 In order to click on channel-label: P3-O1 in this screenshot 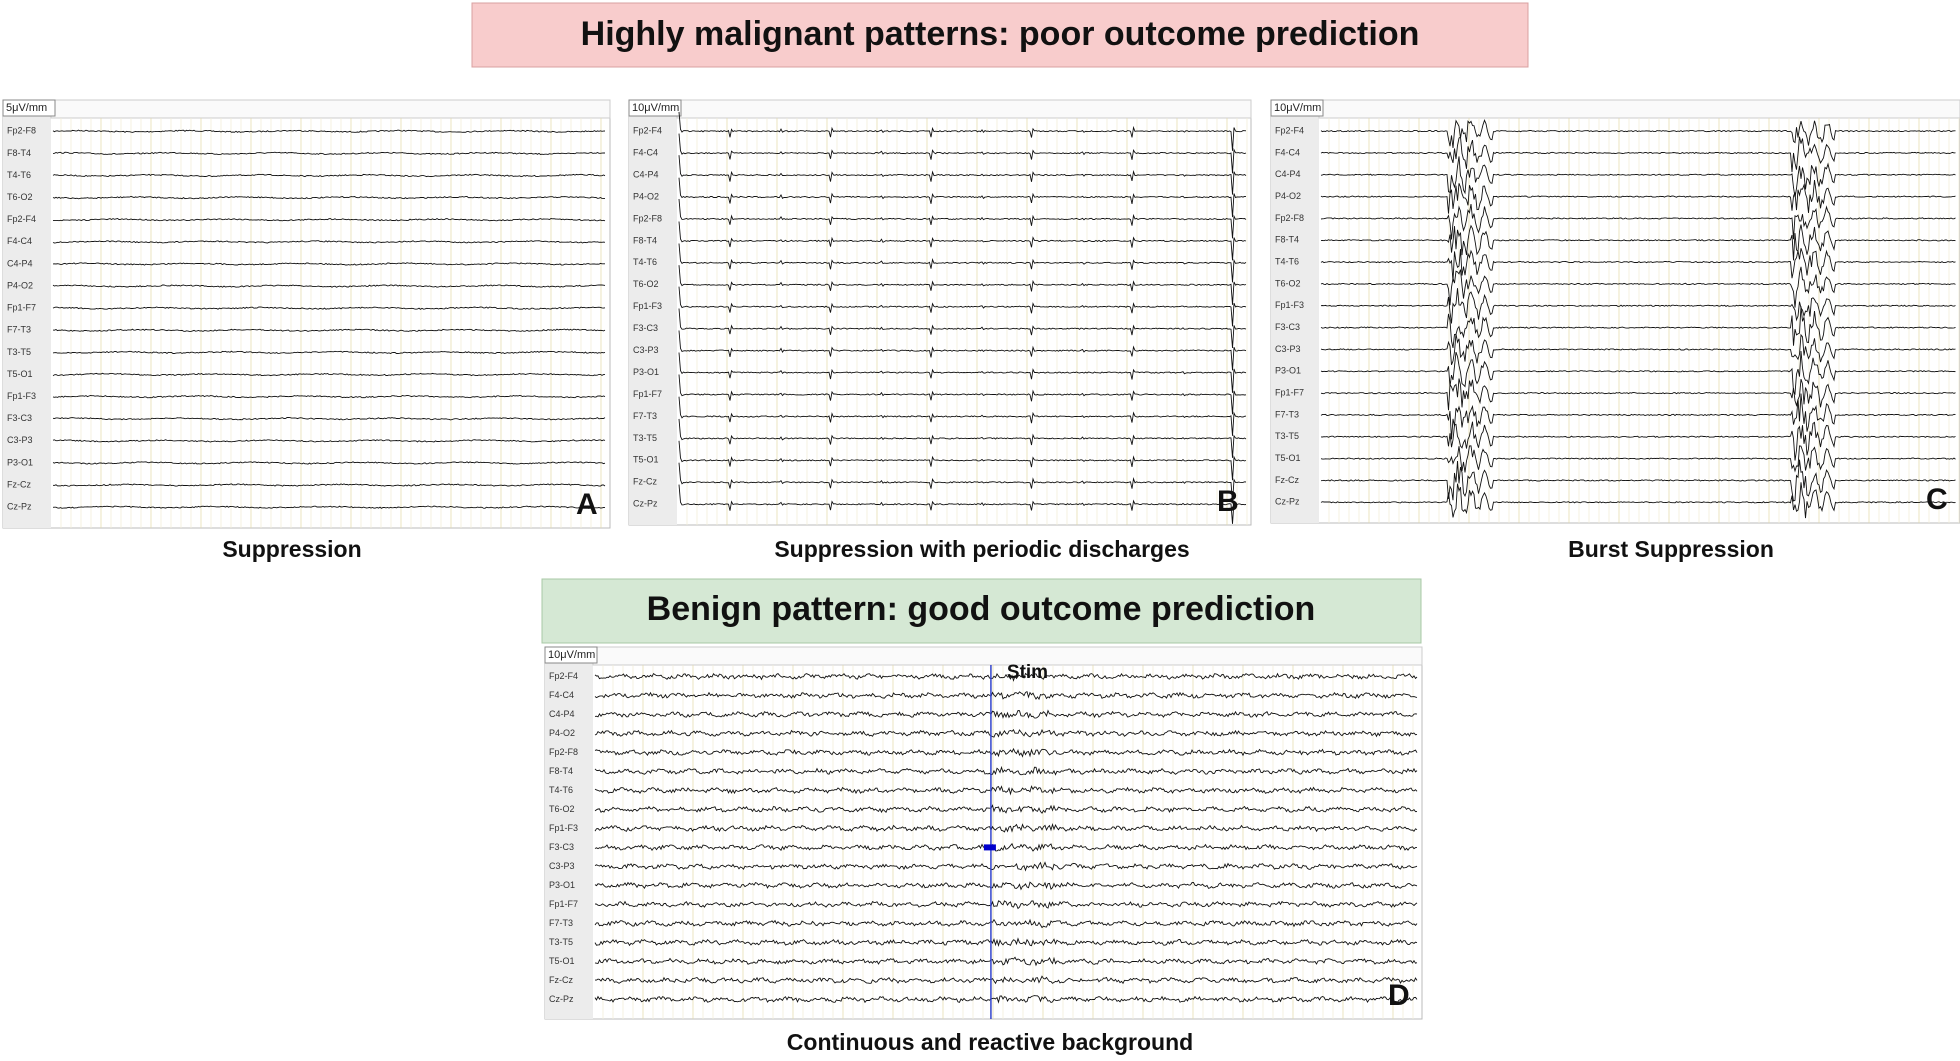, I will do `click(20, 462)`.